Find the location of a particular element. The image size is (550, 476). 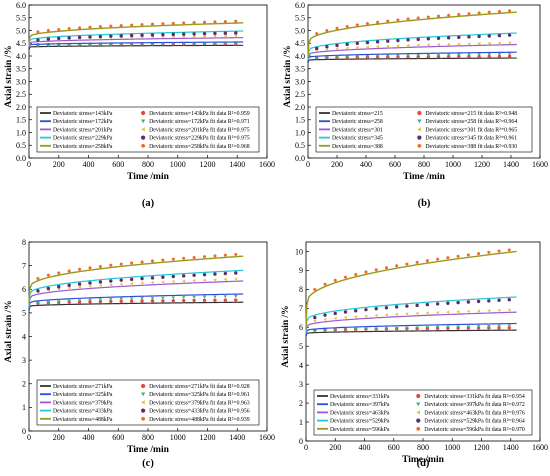

panel-caption: (a) is located at coordinates (148, 203).